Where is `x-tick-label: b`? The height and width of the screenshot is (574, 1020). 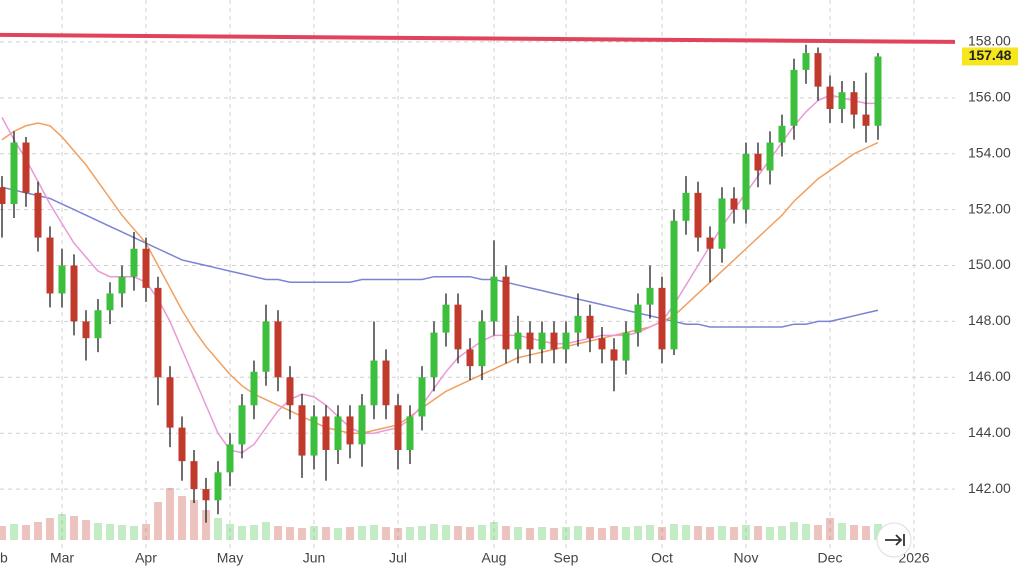 x-tick-label: b is located at coordinates (4, 558).